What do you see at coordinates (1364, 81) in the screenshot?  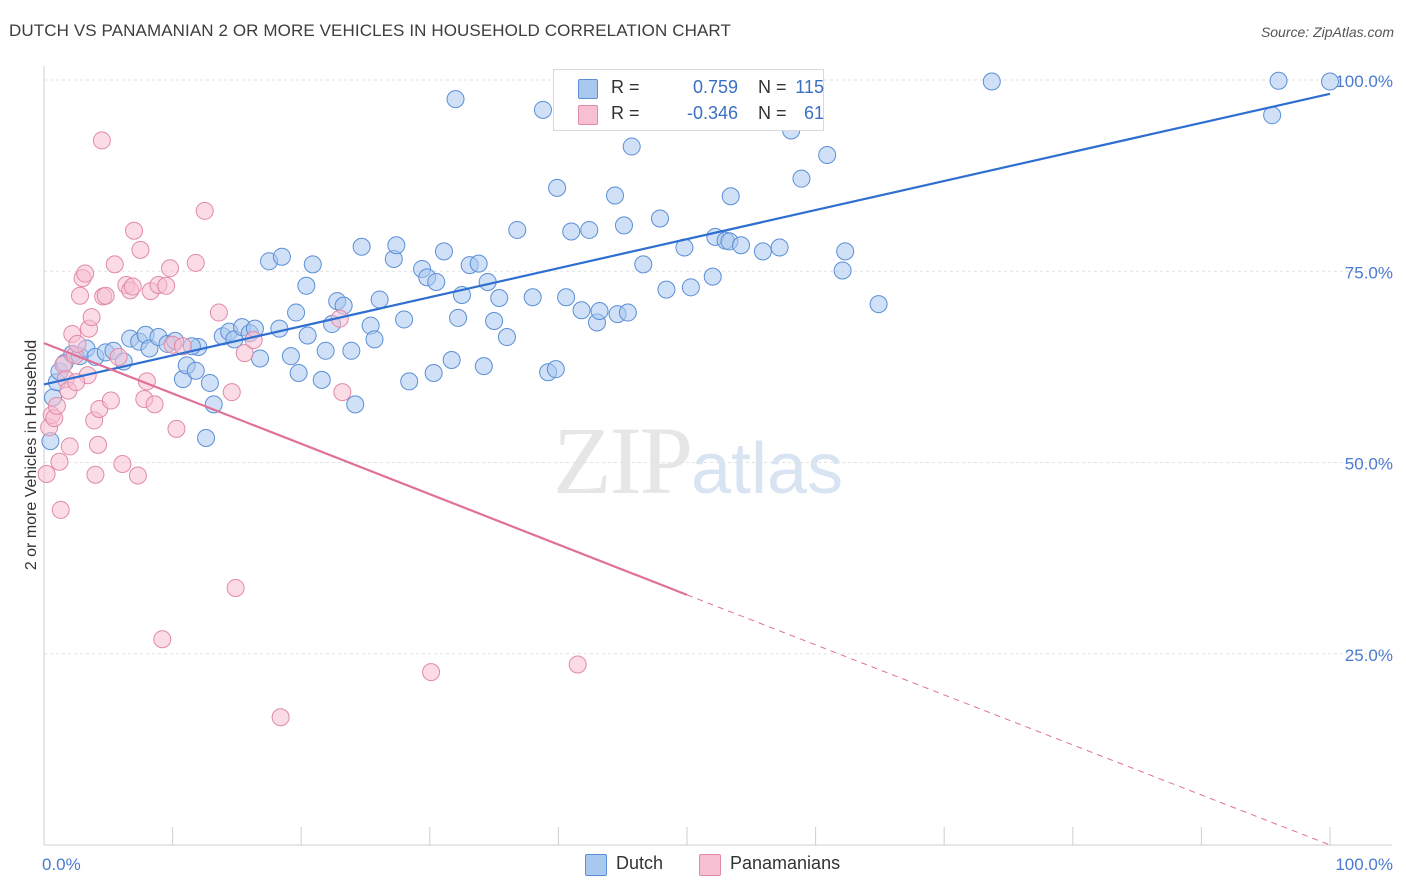 I see `y-tick-label: 100.0%` at bounding box center [1364, 81].